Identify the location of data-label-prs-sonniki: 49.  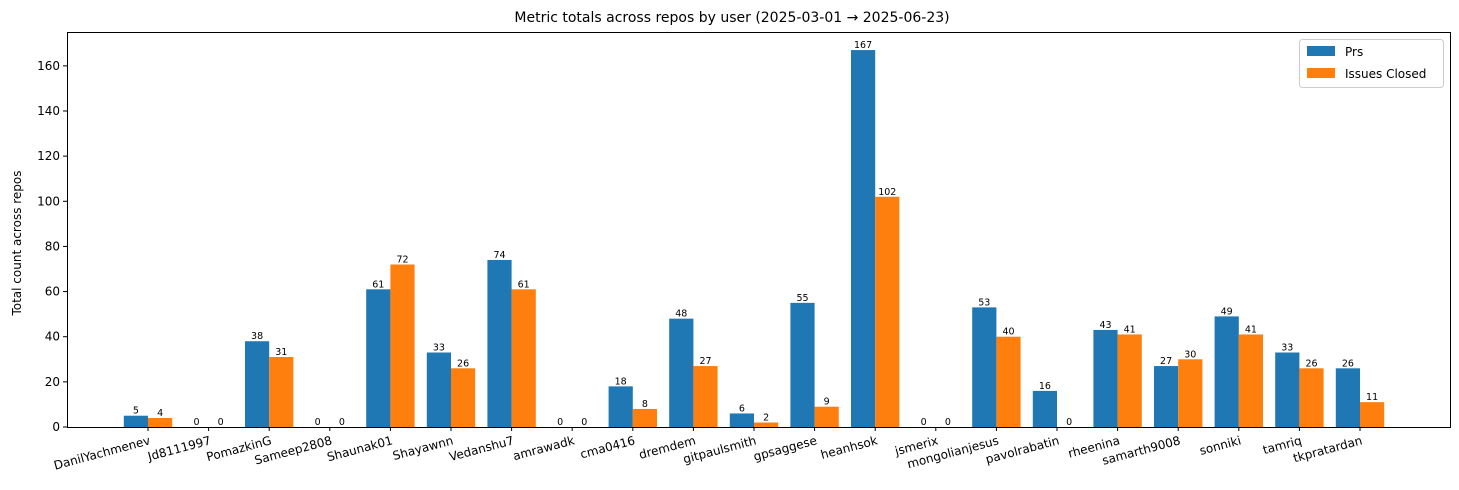
(1227, 311).